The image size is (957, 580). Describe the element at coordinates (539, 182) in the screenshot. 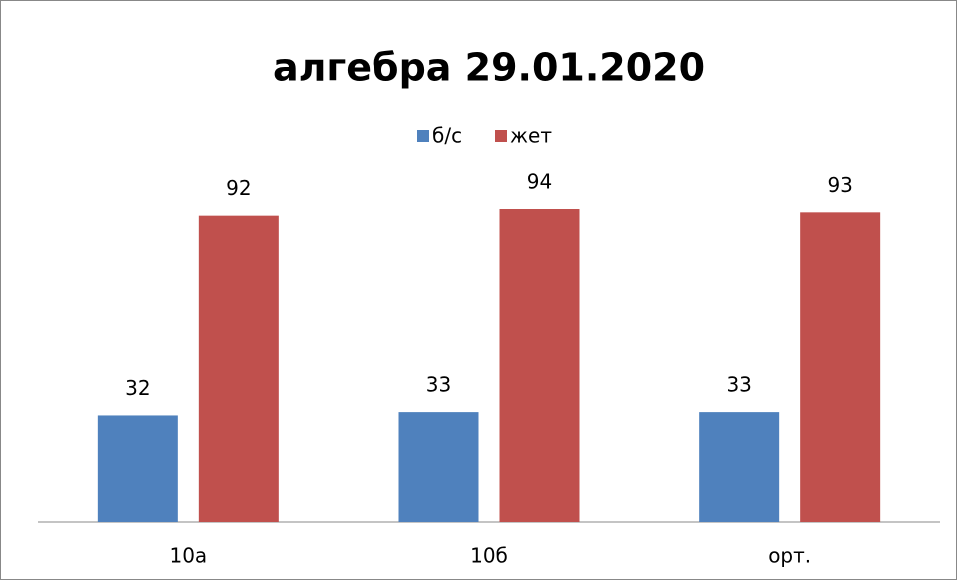

I see `data-label: 94` at that location.